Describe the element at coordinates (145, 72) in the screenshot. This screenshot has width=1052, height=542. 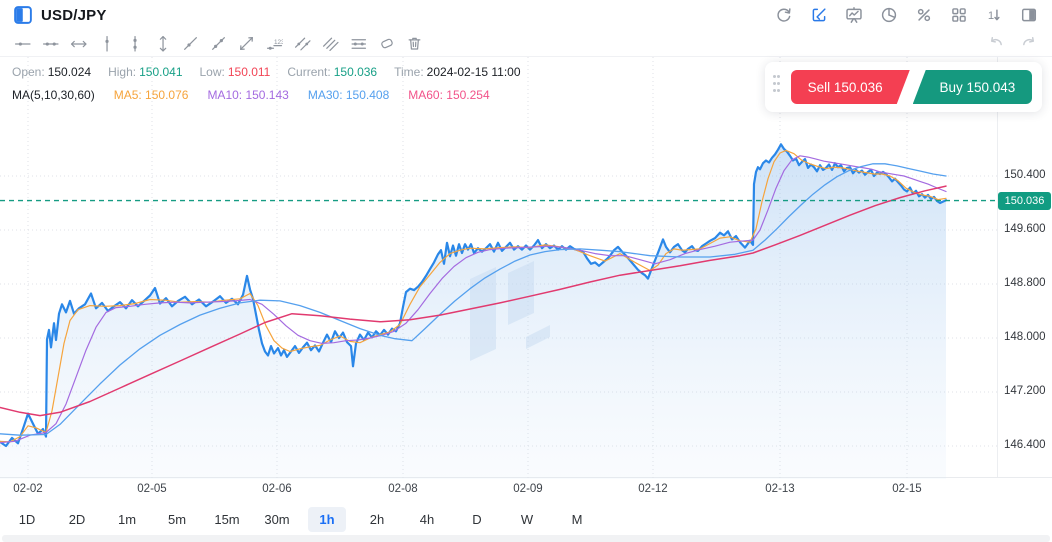
I see `high-quote: High: 150.041` at that location.